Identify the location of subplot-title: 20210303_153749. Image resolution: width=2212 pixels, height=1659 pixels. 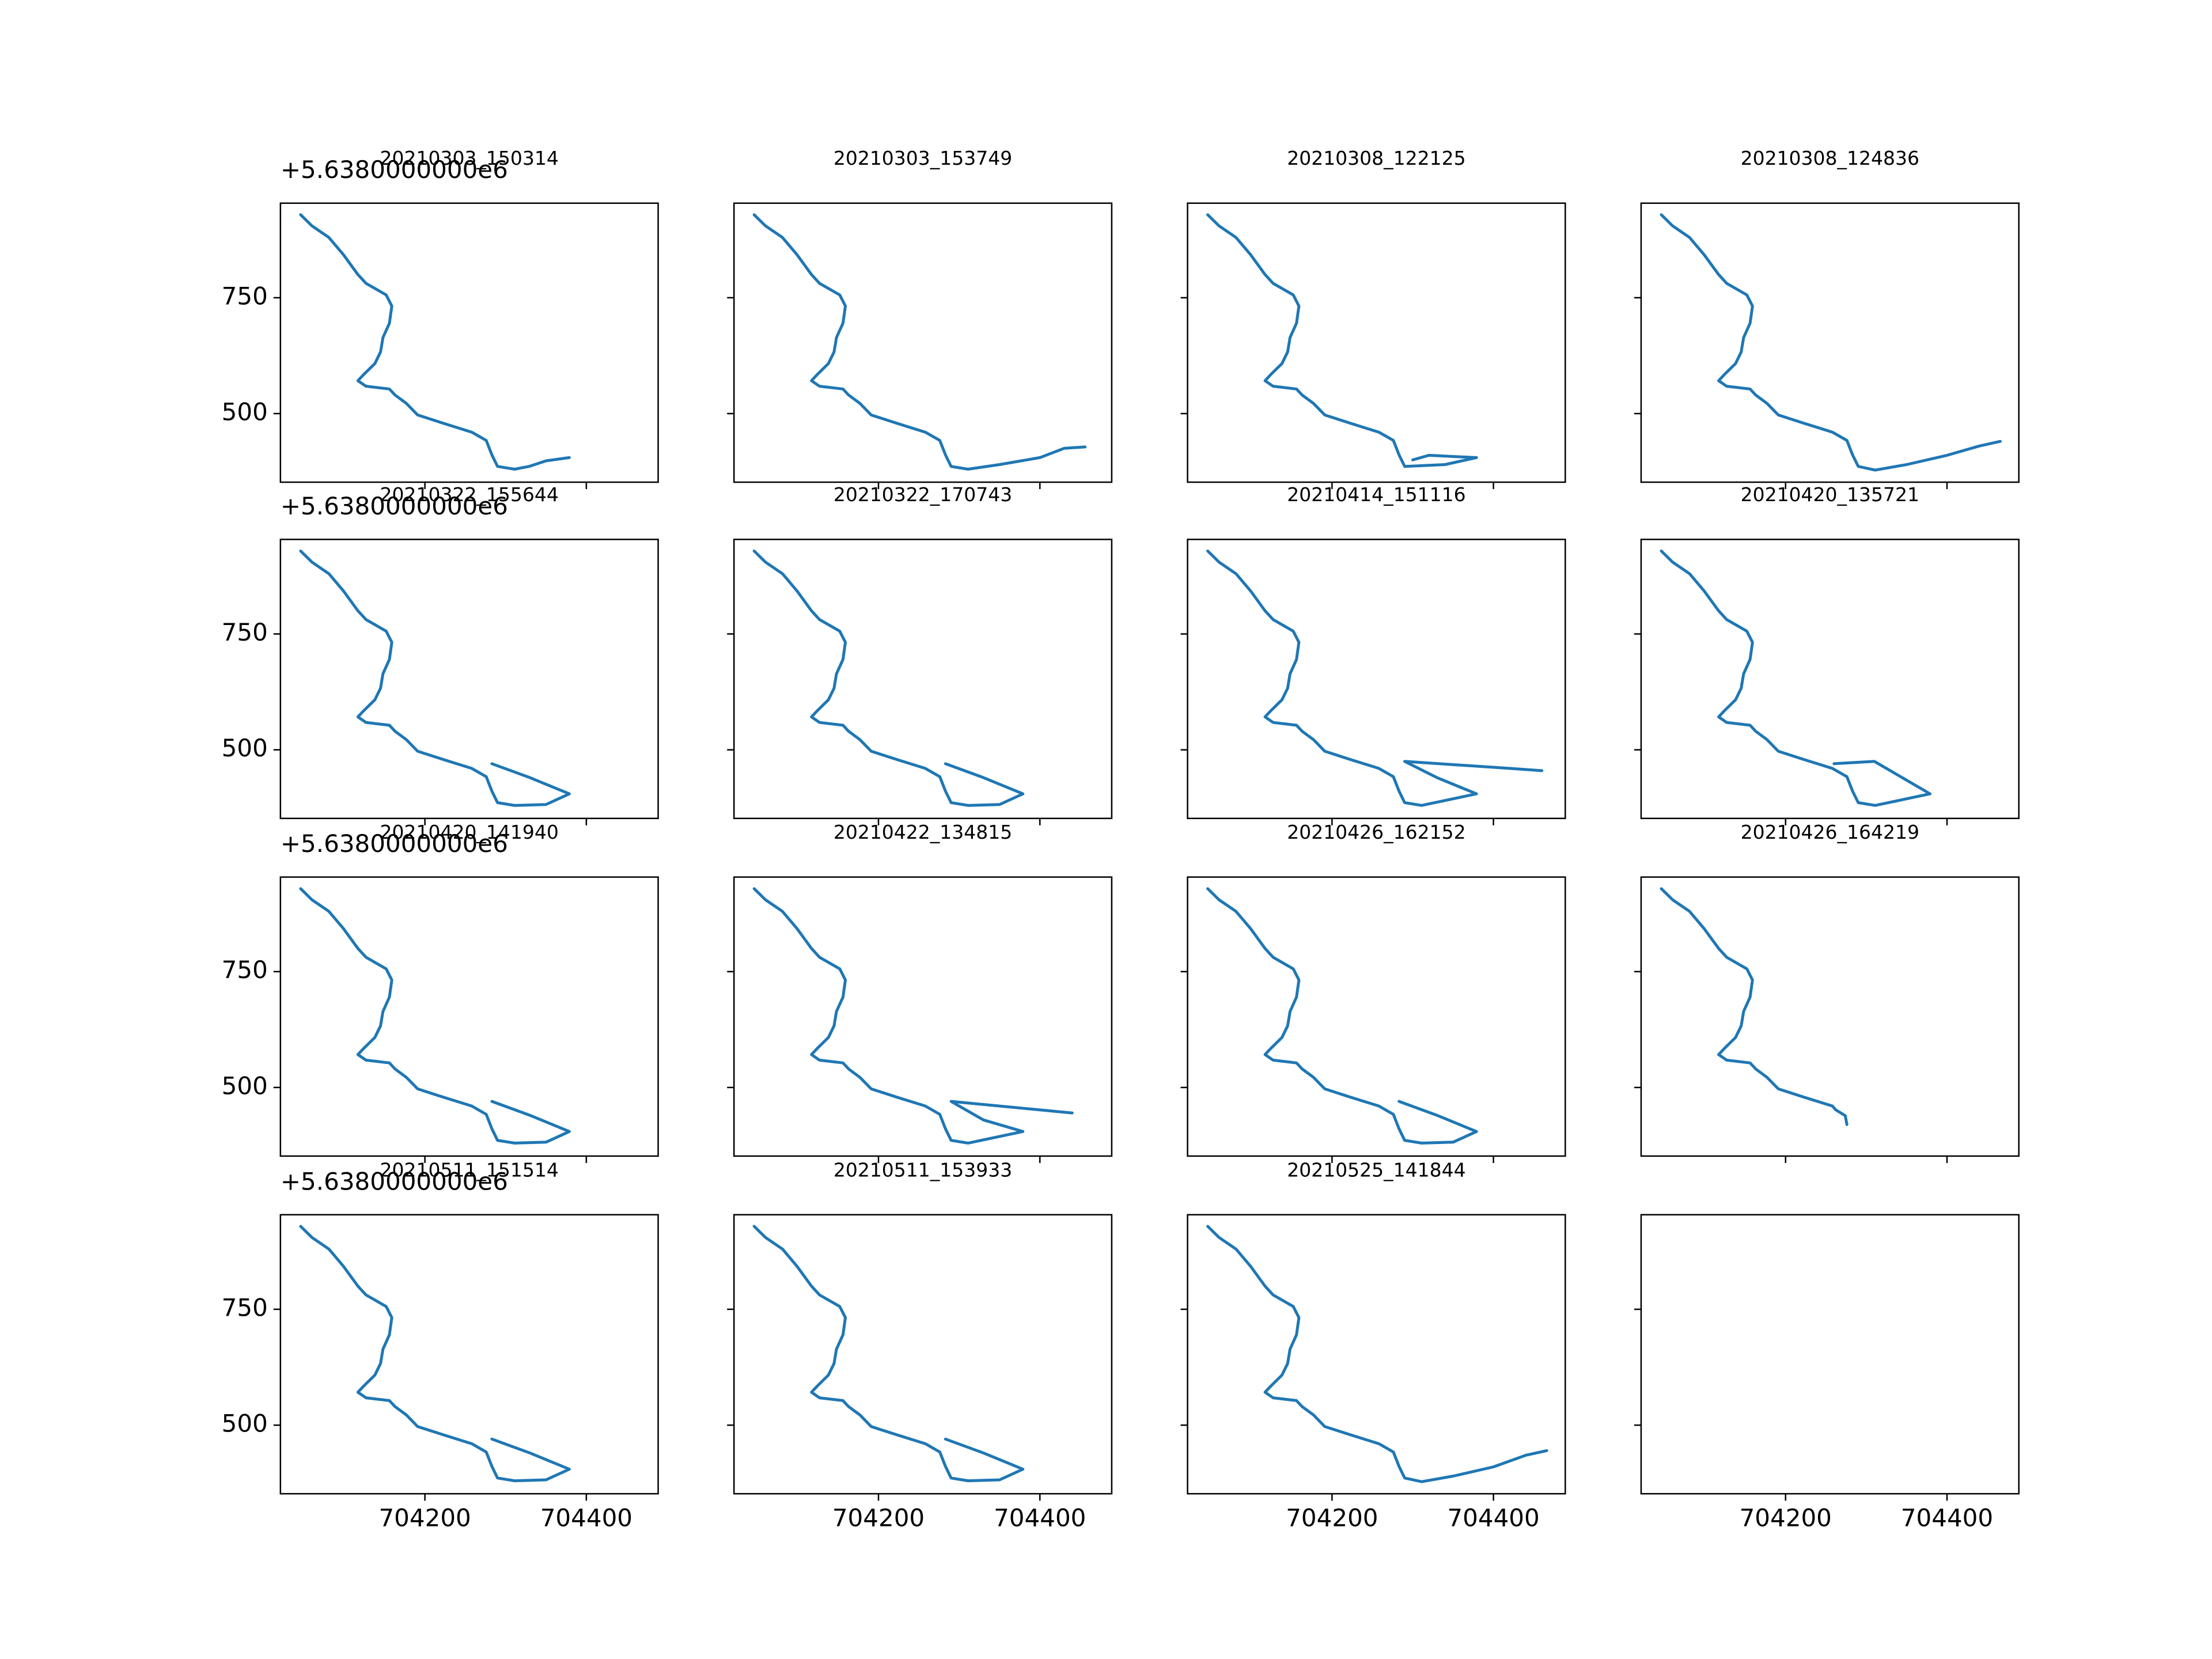
(923, 158).